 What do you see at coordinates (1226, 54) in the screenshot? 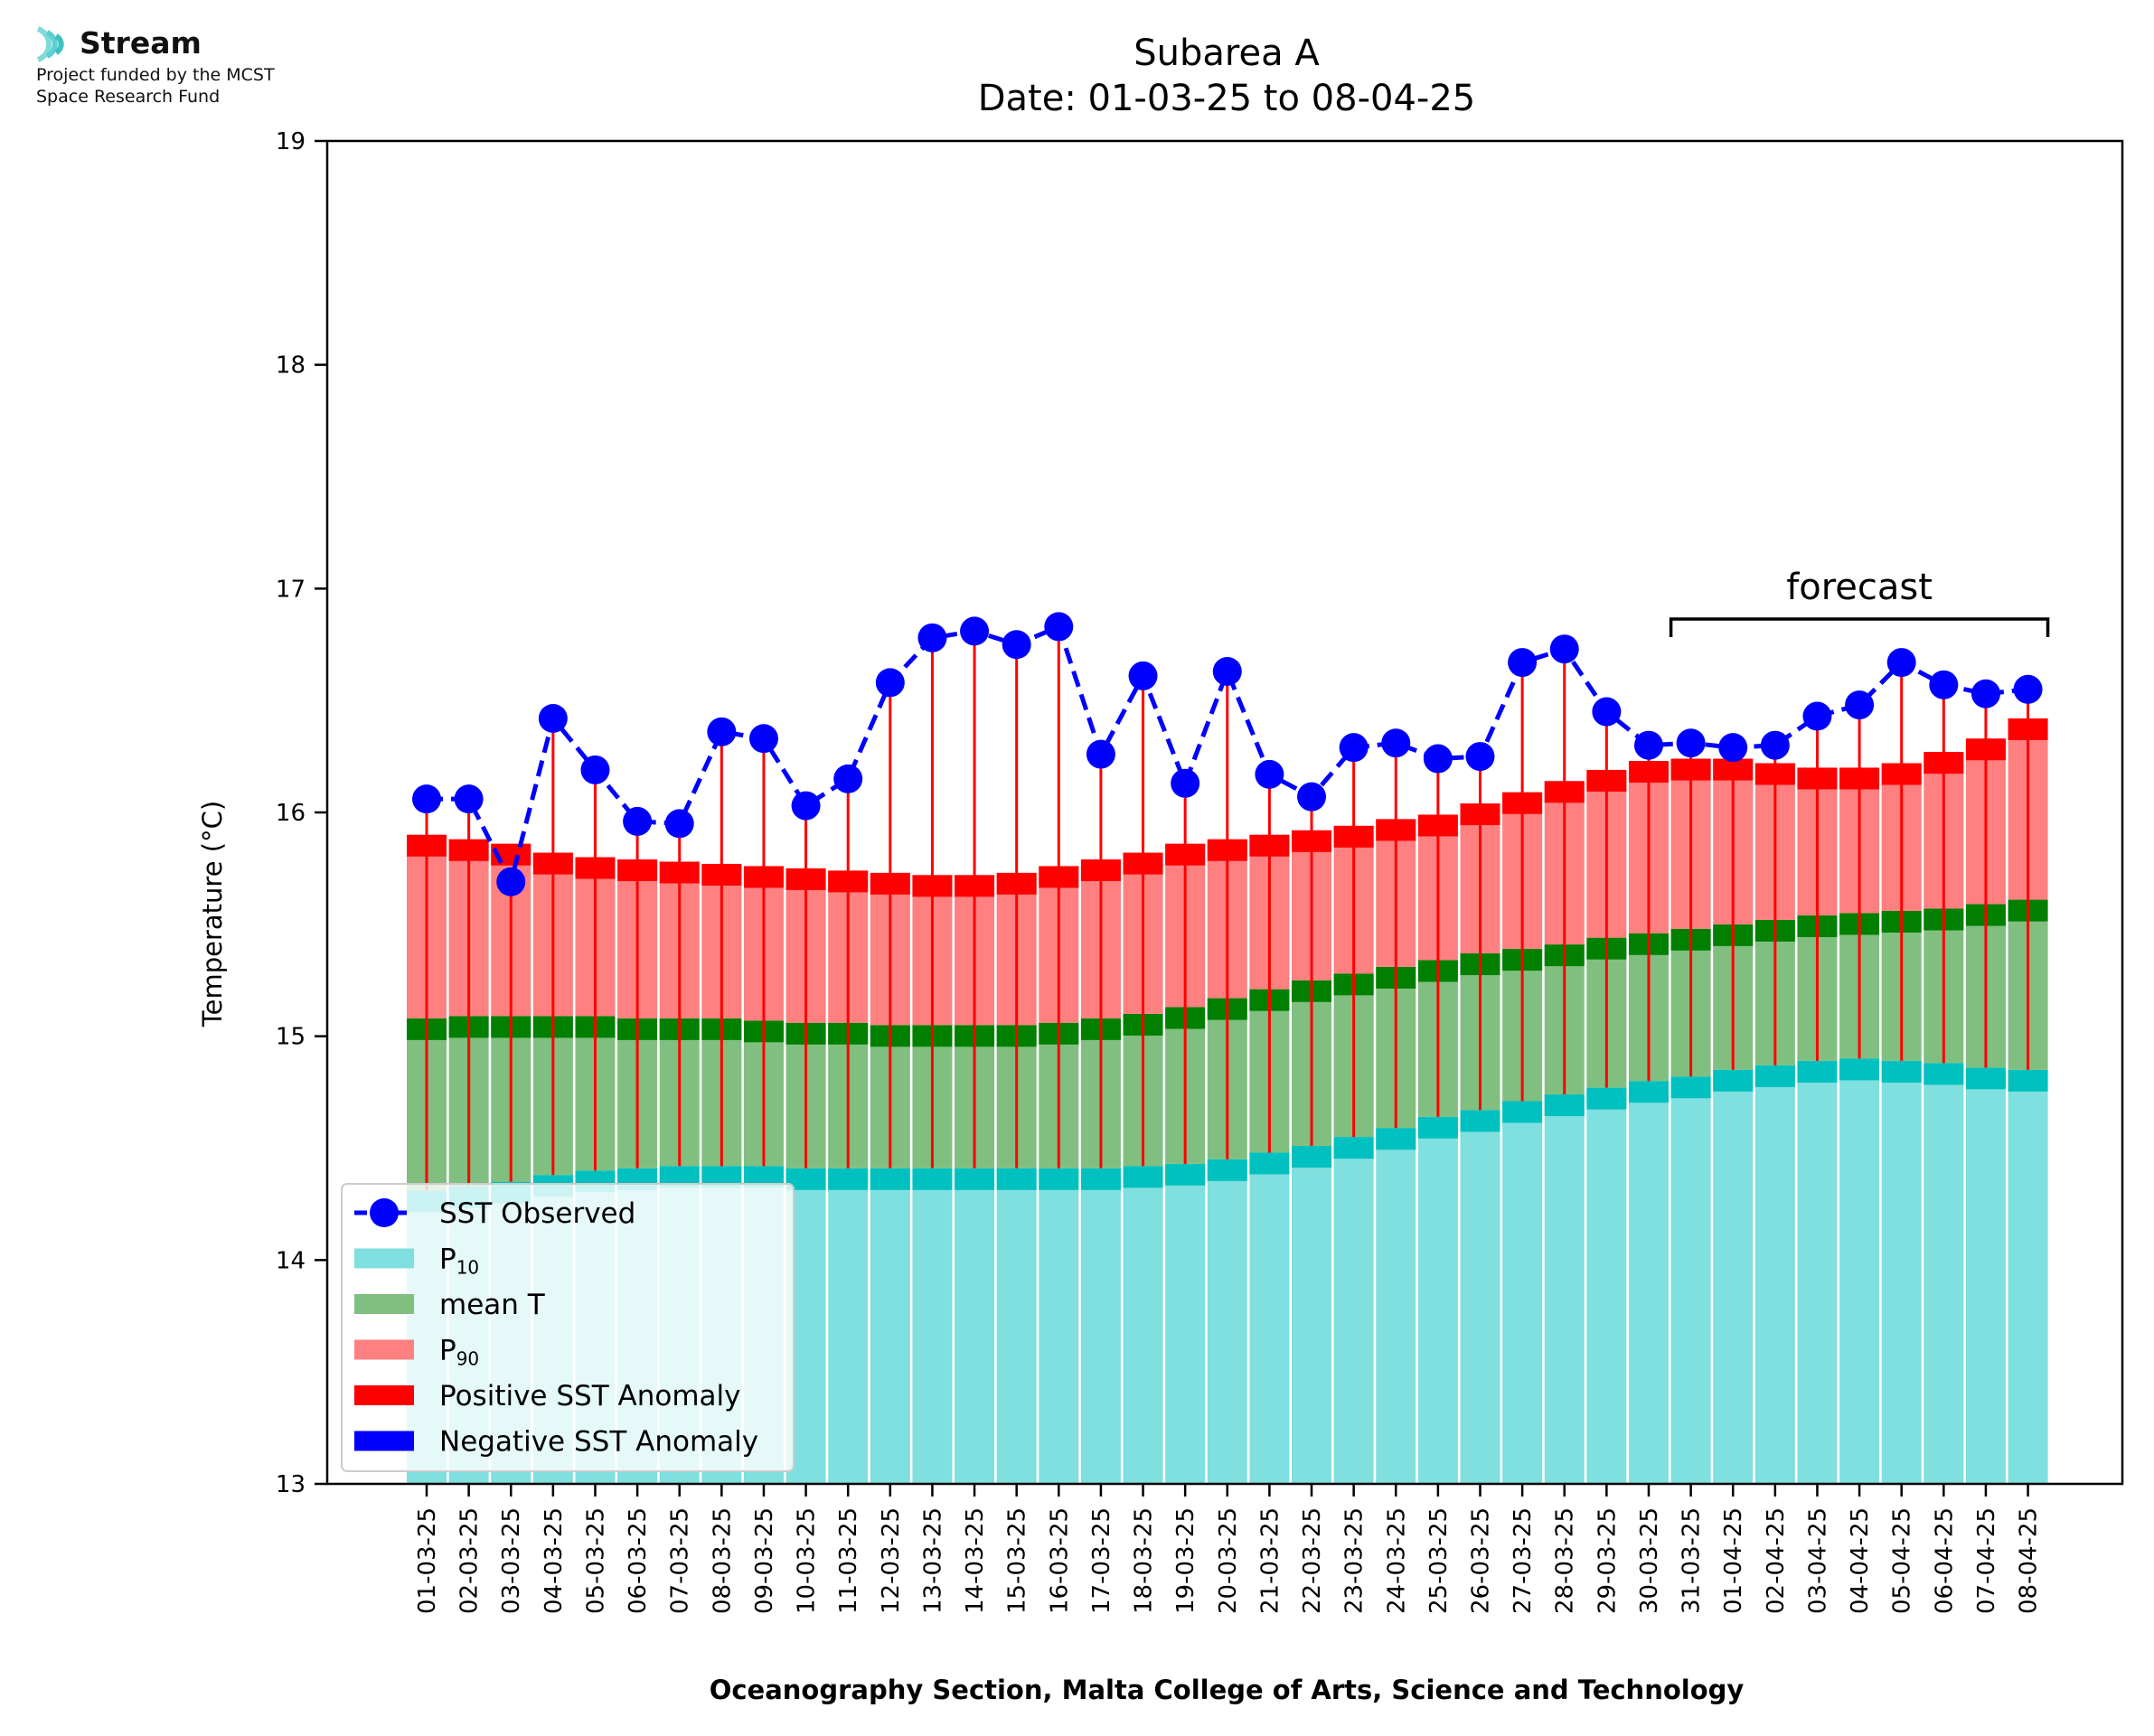
I see `chart-title: Subarea A` at bounding box center [1226, 54].